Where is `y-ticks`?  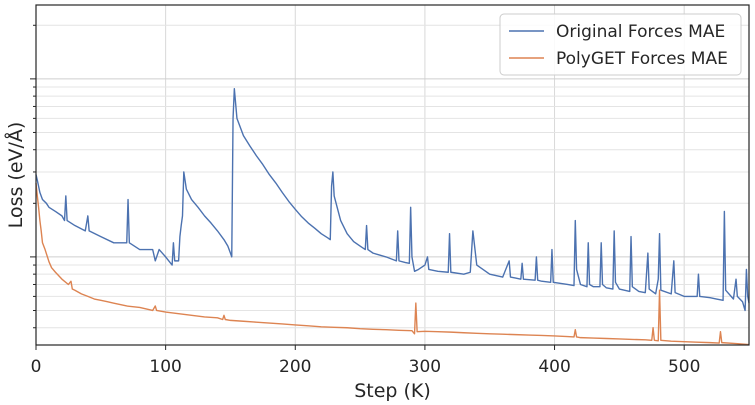 y-ticks is located at coordinates (33, 176).